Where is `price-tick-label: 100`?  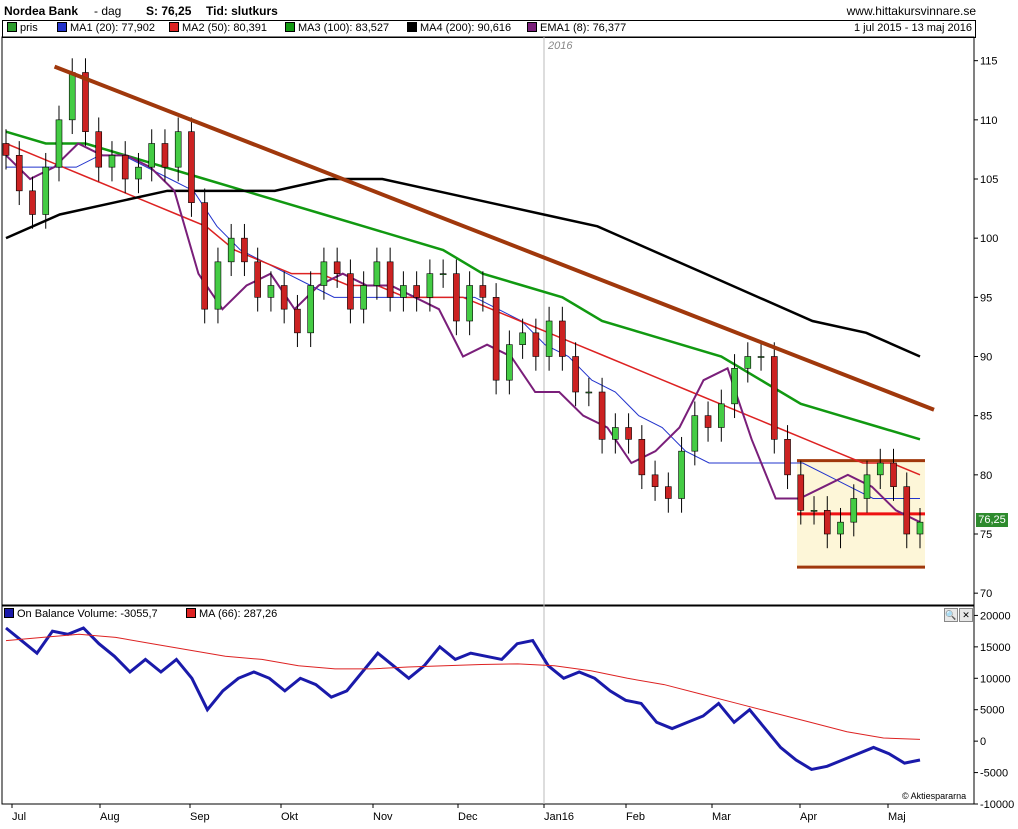 price-tick-label: 100 is located at coordinates (989, 239).